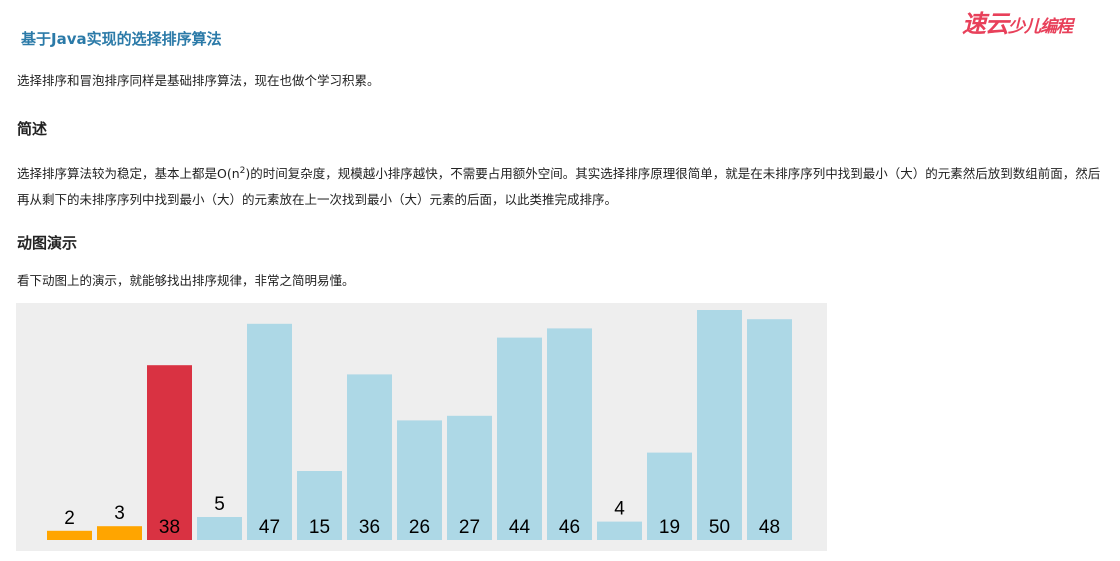  Describe the element at coordinates (1017, 23) in the screenshot. I see `brand-logo: 速云少儿编程` at that location.